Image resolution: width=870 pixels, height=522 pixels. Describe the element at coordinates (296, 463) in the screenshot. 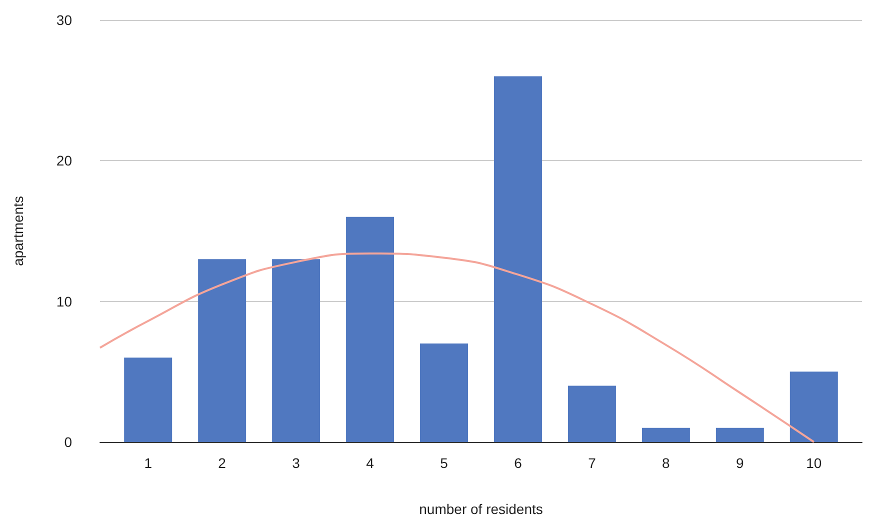

I see `x-tick-label: 3` at that location.